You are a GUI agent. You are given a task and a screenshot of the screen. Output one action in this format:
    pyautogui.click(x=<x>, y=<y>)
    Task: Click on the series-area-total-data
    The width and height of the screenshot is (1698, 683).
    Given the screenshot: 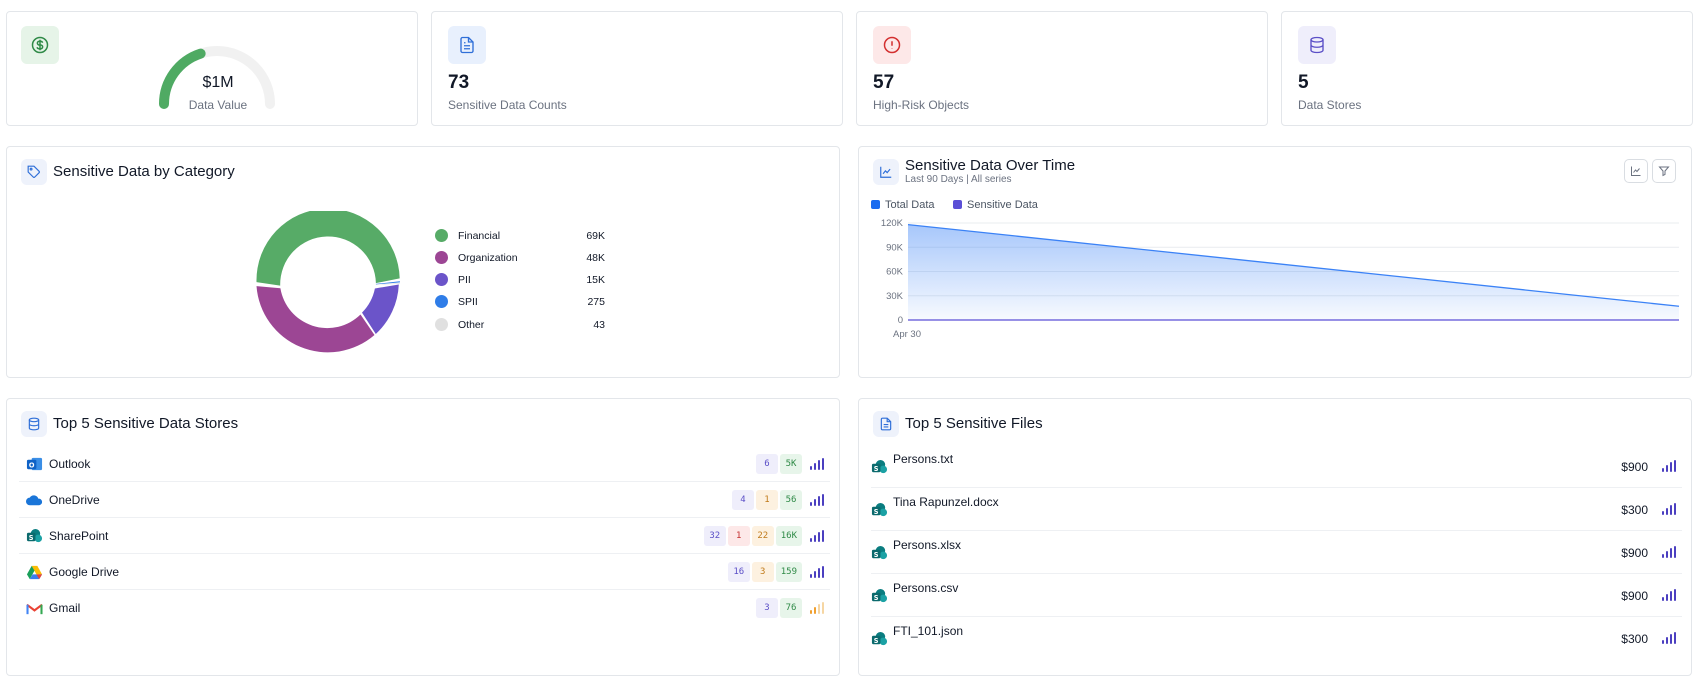 What is the action you would take?
    pyautogui.click(x=1293, y=272)
    